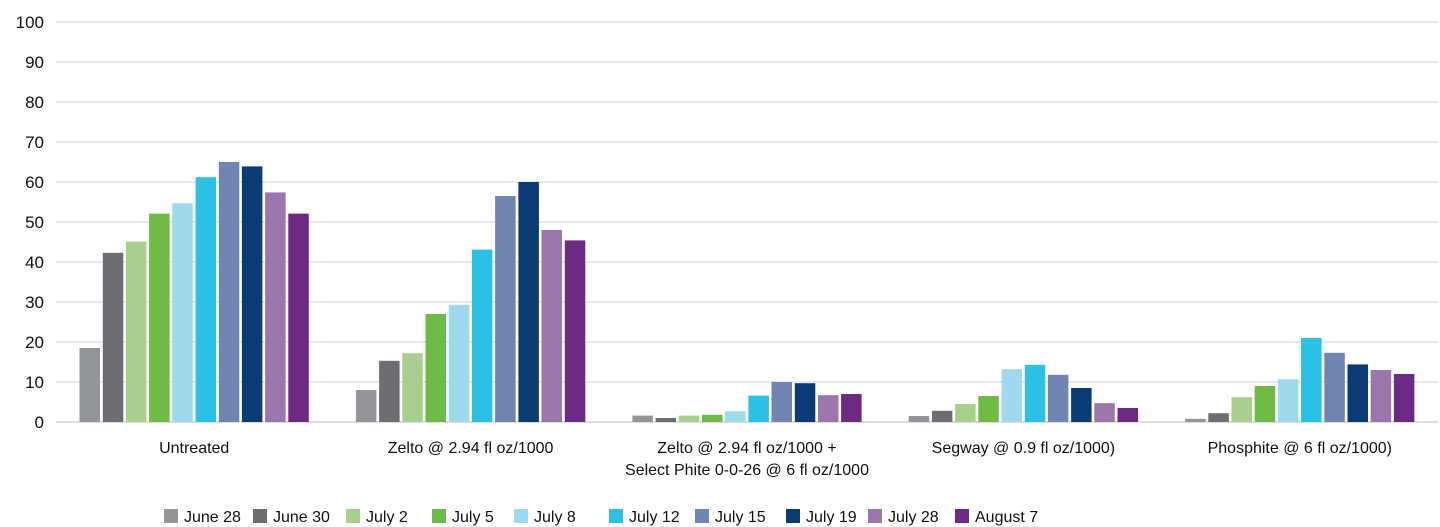  What do you see at coordinates (34, 142) in the screenshot?
I see `y-tick-label: 70` at bounding box center [34, 142].